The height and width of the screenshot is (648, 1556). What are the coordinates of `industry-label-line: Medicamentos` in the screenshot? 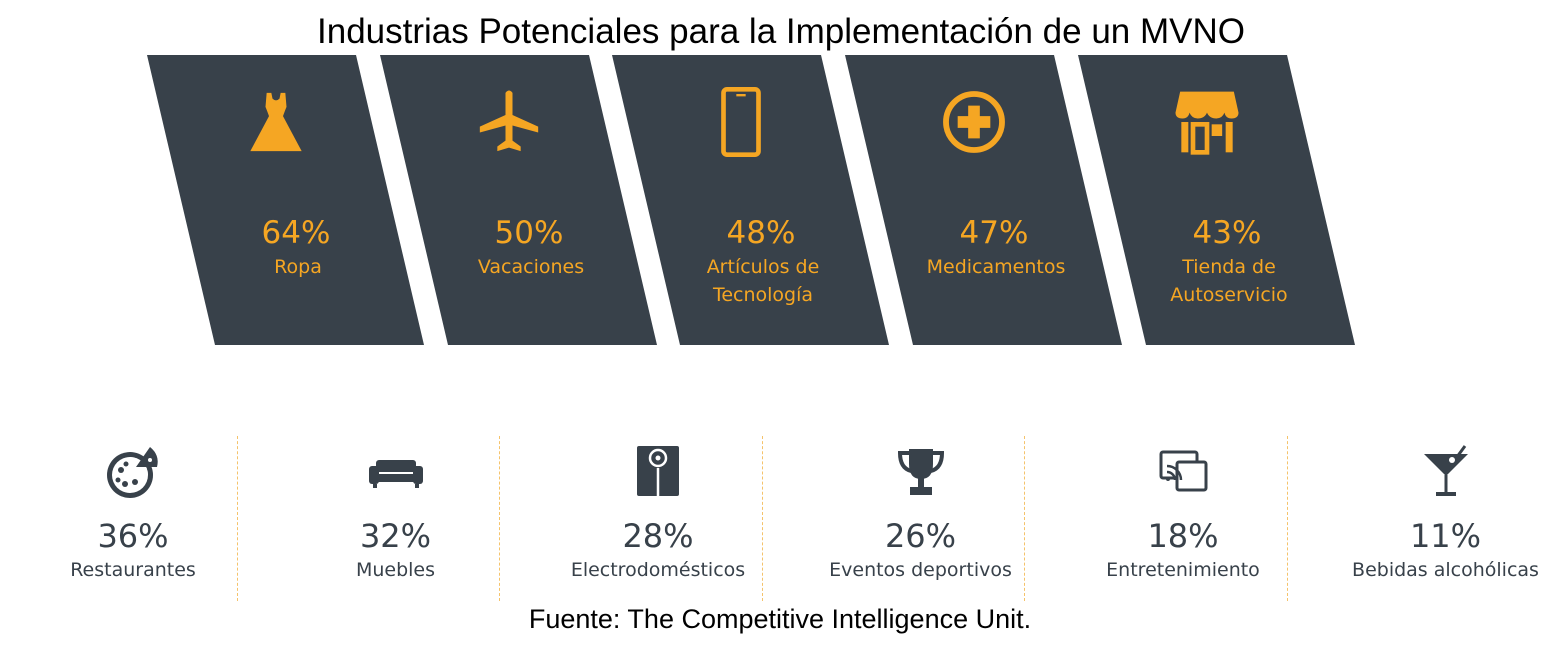 It's located at (996, 267).